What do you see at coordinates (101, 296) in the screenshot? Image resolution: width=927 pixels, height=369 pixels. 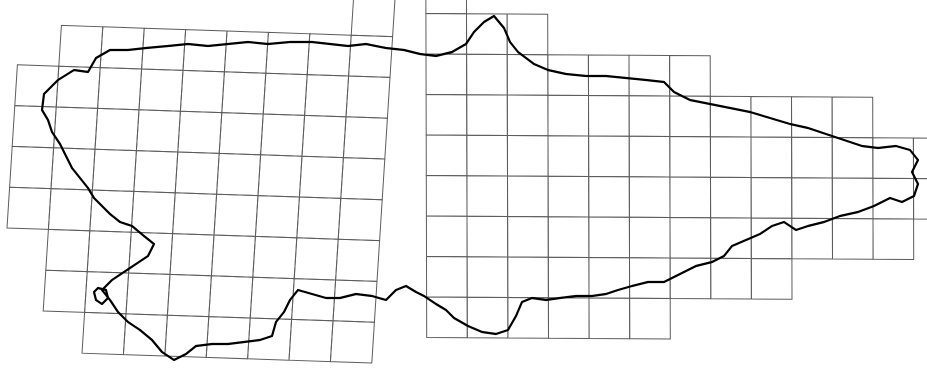 I see `enclave-boundary` at bounding box center [101, 296].